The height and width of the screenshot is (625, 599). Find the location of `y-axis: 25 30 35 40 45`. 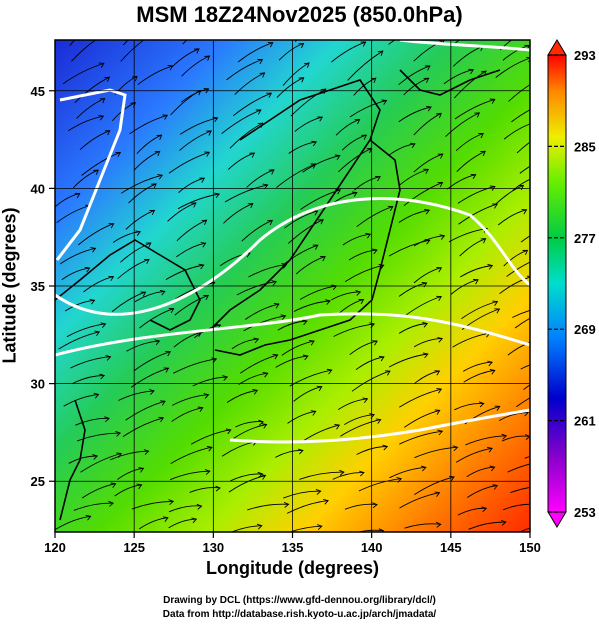

y-axis: 25 30 35 40 45 is located at coordinates (43, 286).